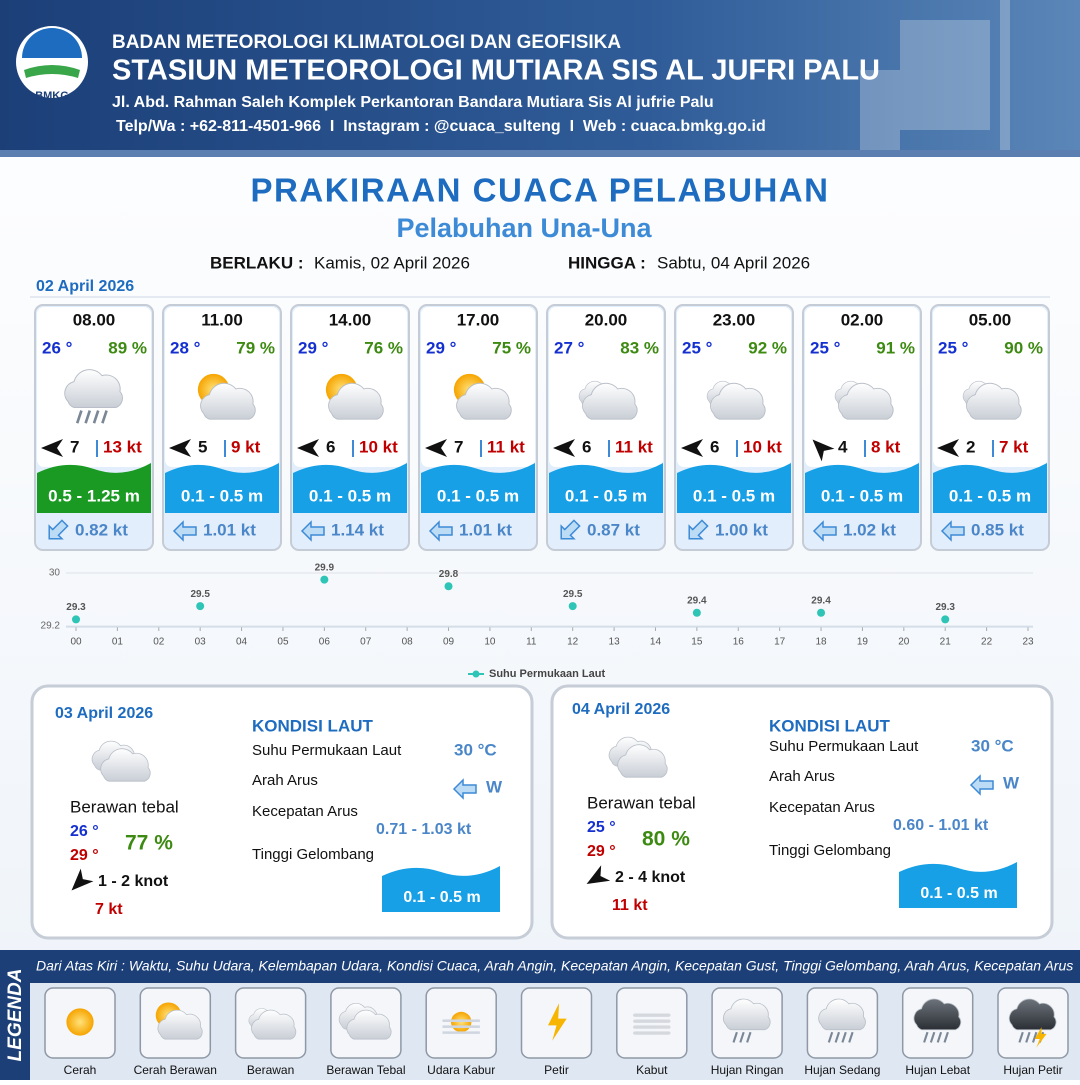 The width and height of the screenshot is (1080, 1085). I want to click on wave-height: 0.5 - 1.25 m, so click(94, 495).